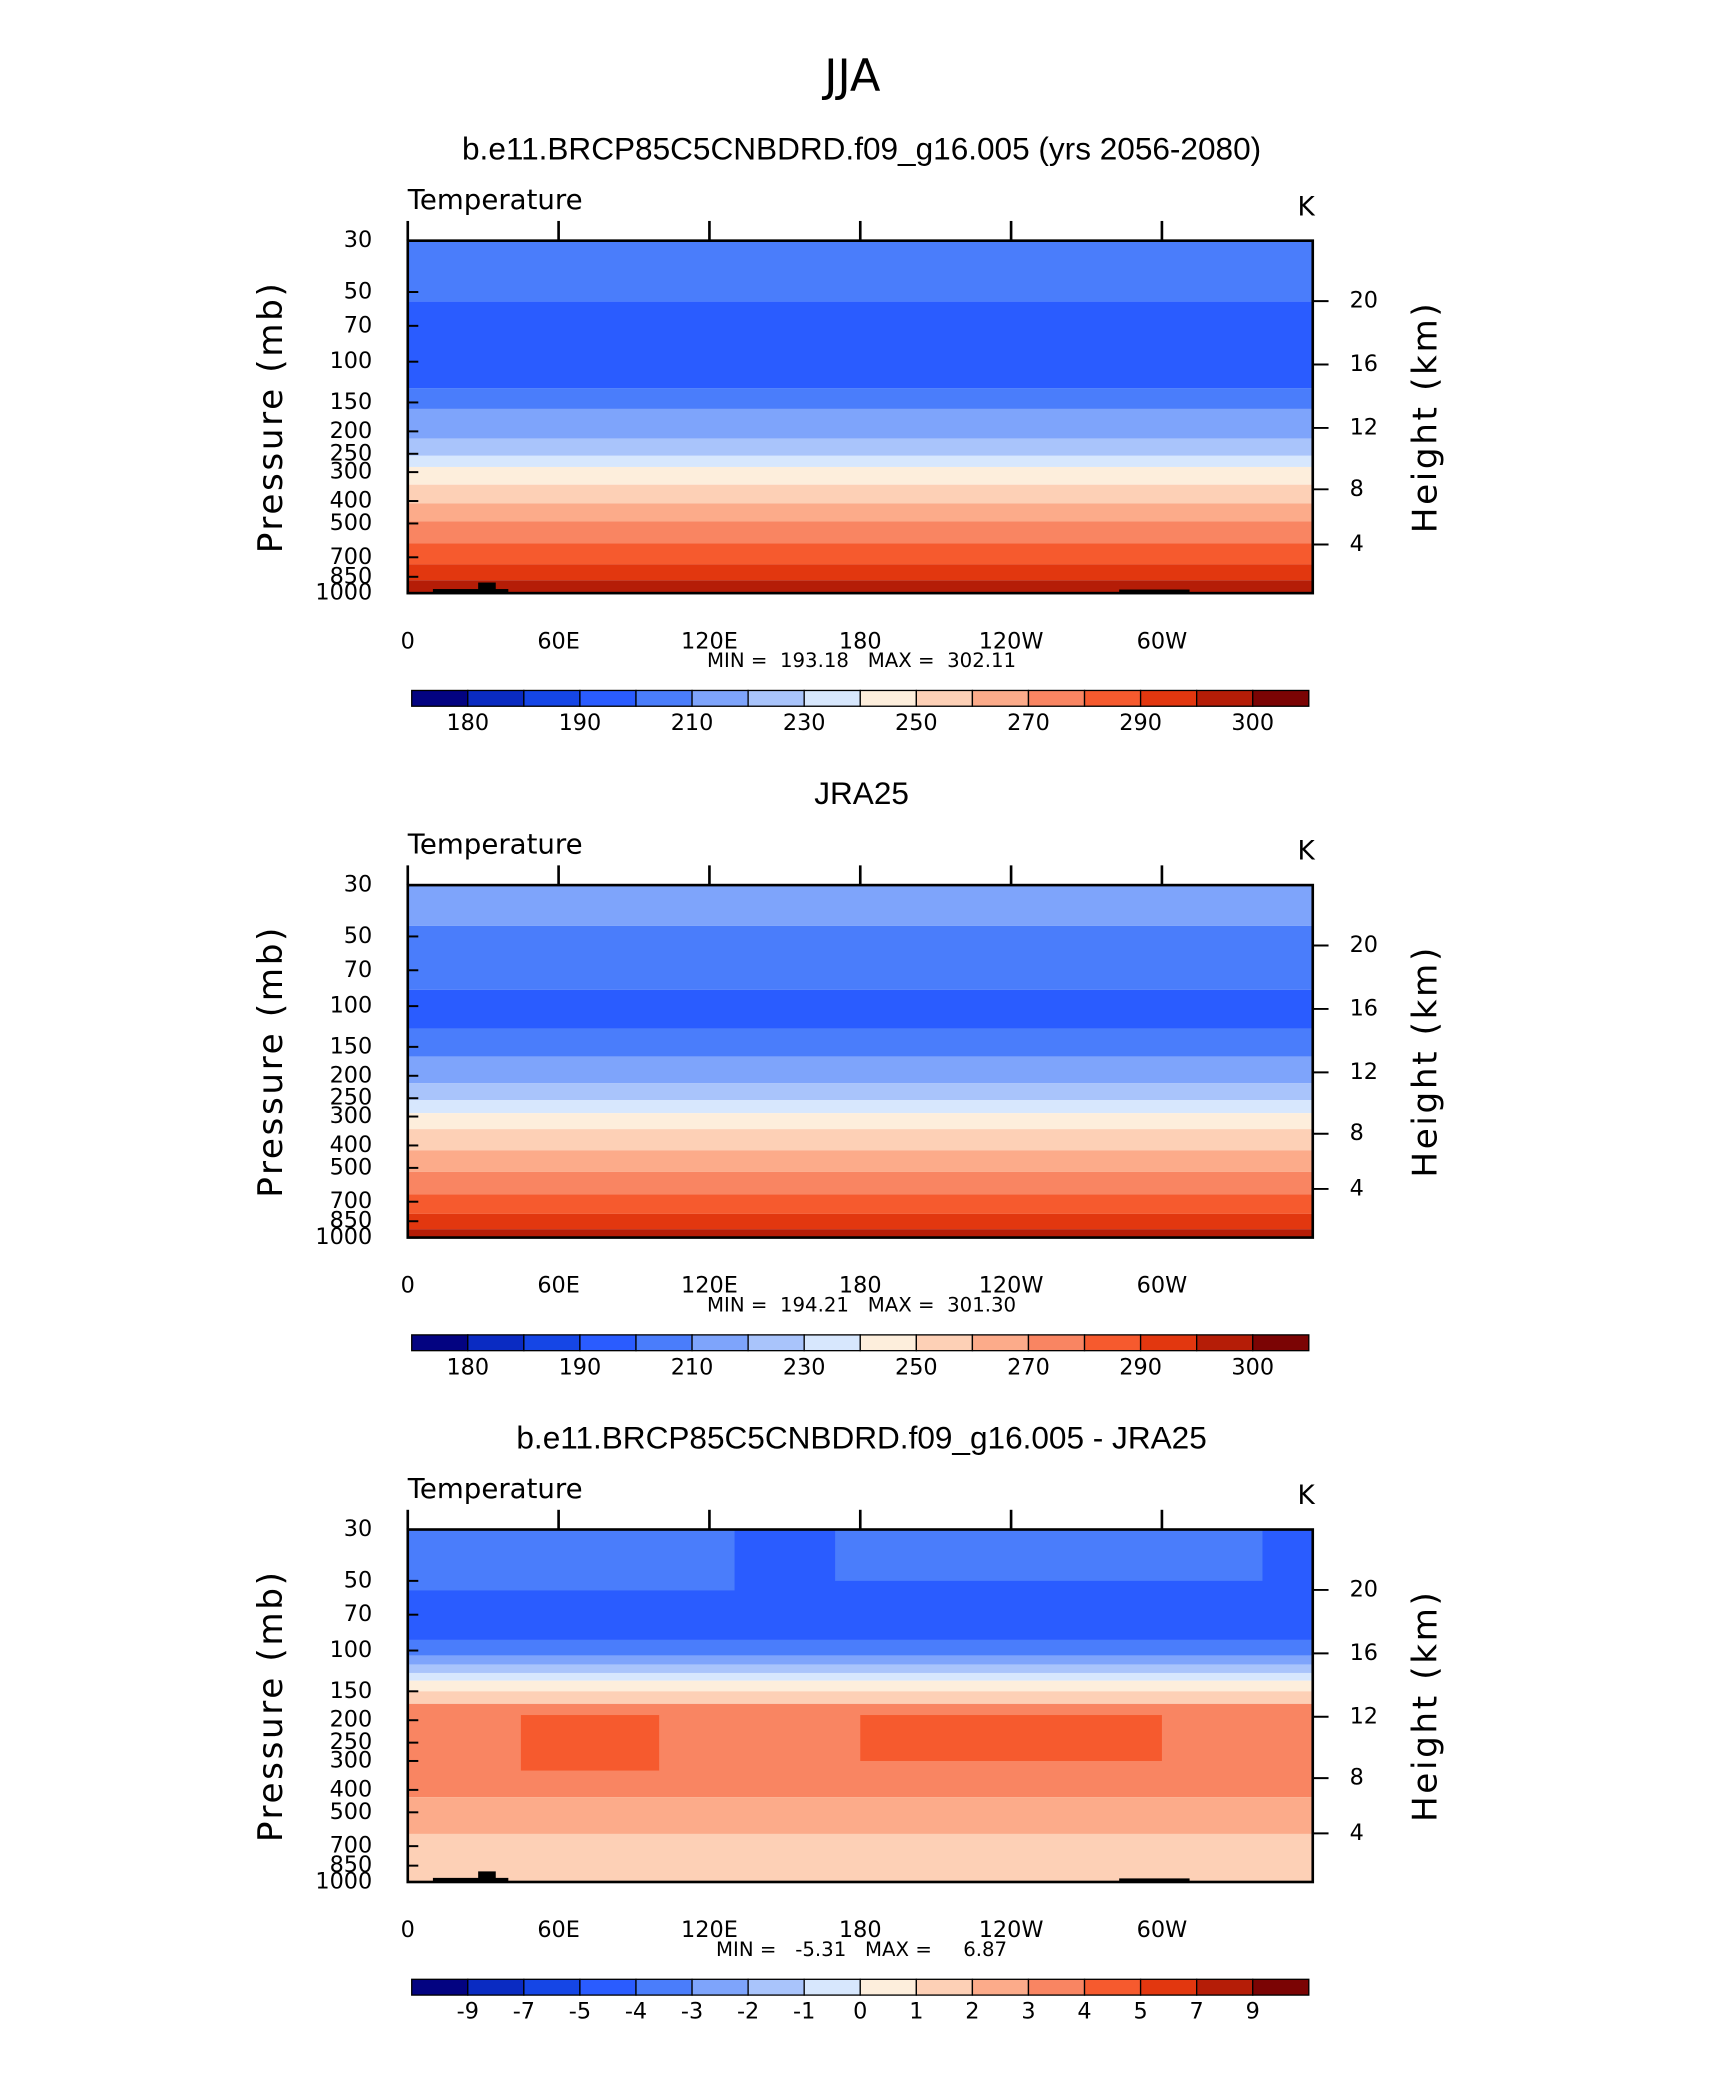 The width and height of the screenshot is (1710, 2074). I want to click on y-tick-label: 300, so click(351, 1116).